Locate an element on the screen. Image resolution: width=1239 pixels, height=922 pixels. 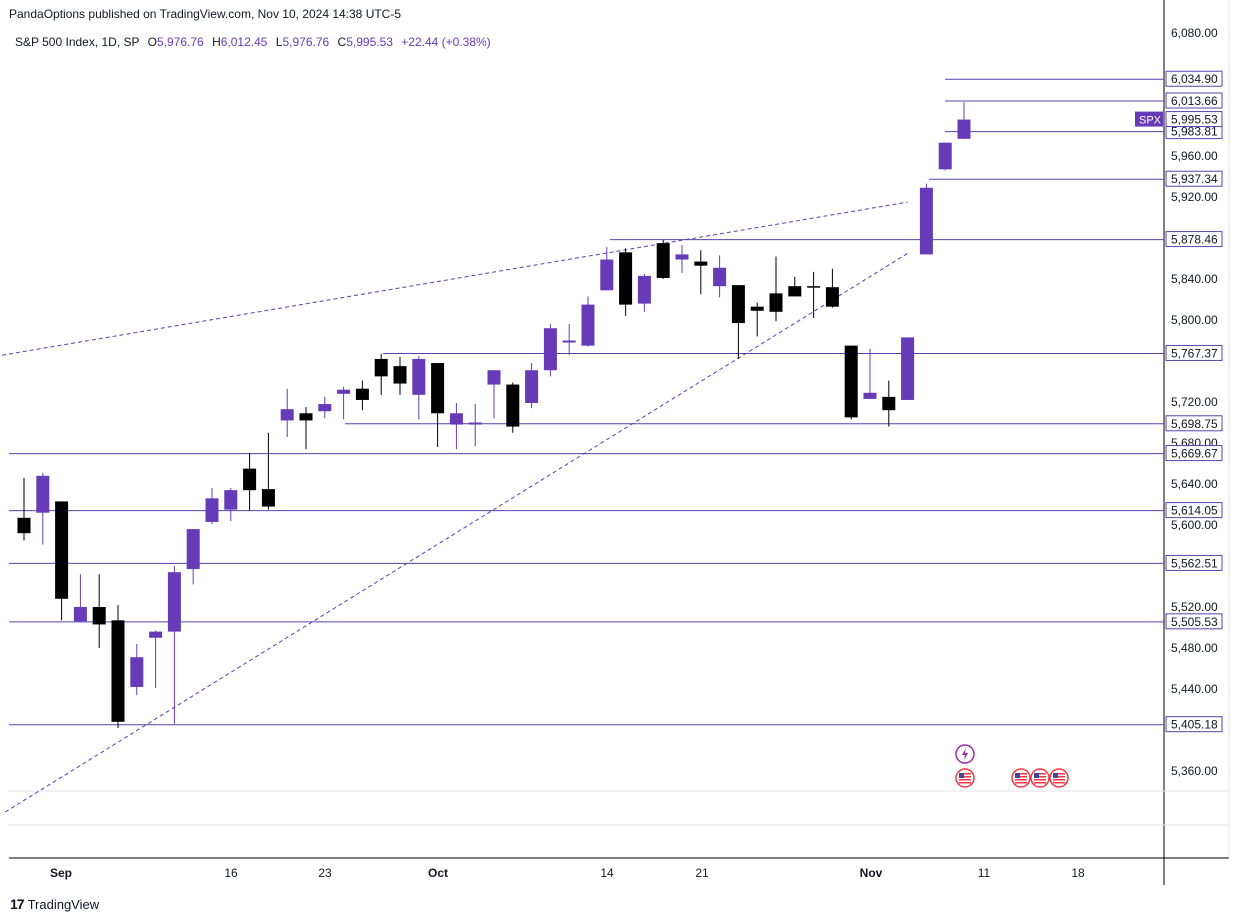
level-label: 5,669.67 is located at coordinates (1194, 453).